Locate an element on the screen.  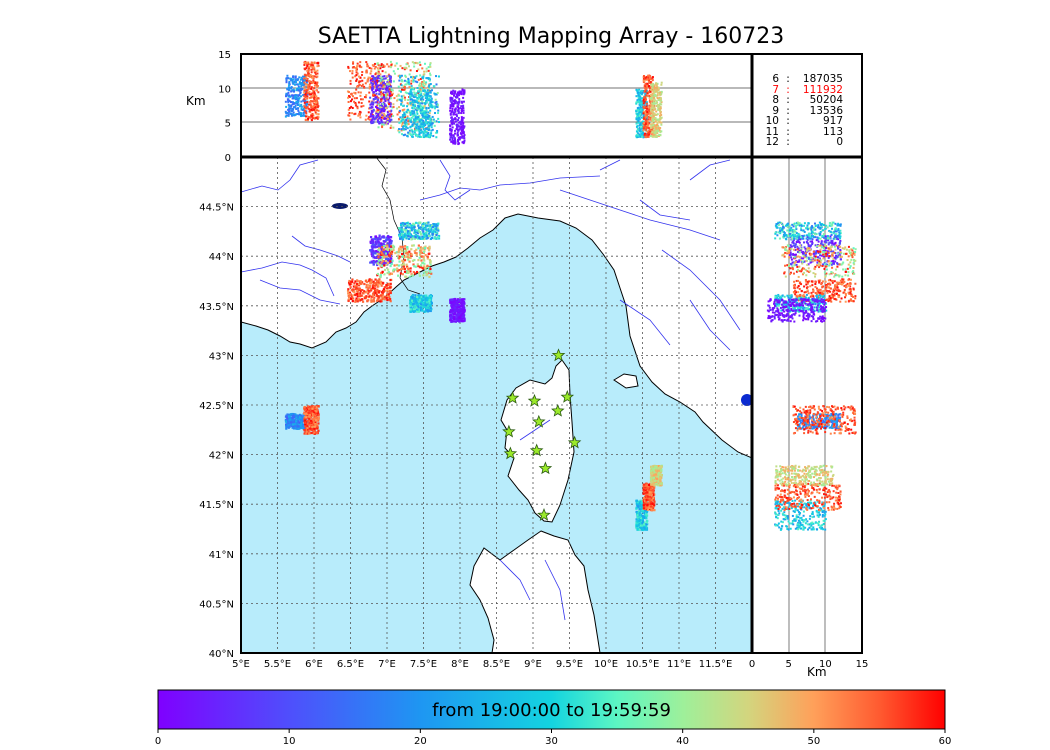
station-marker is located at coordinates (510, 453).